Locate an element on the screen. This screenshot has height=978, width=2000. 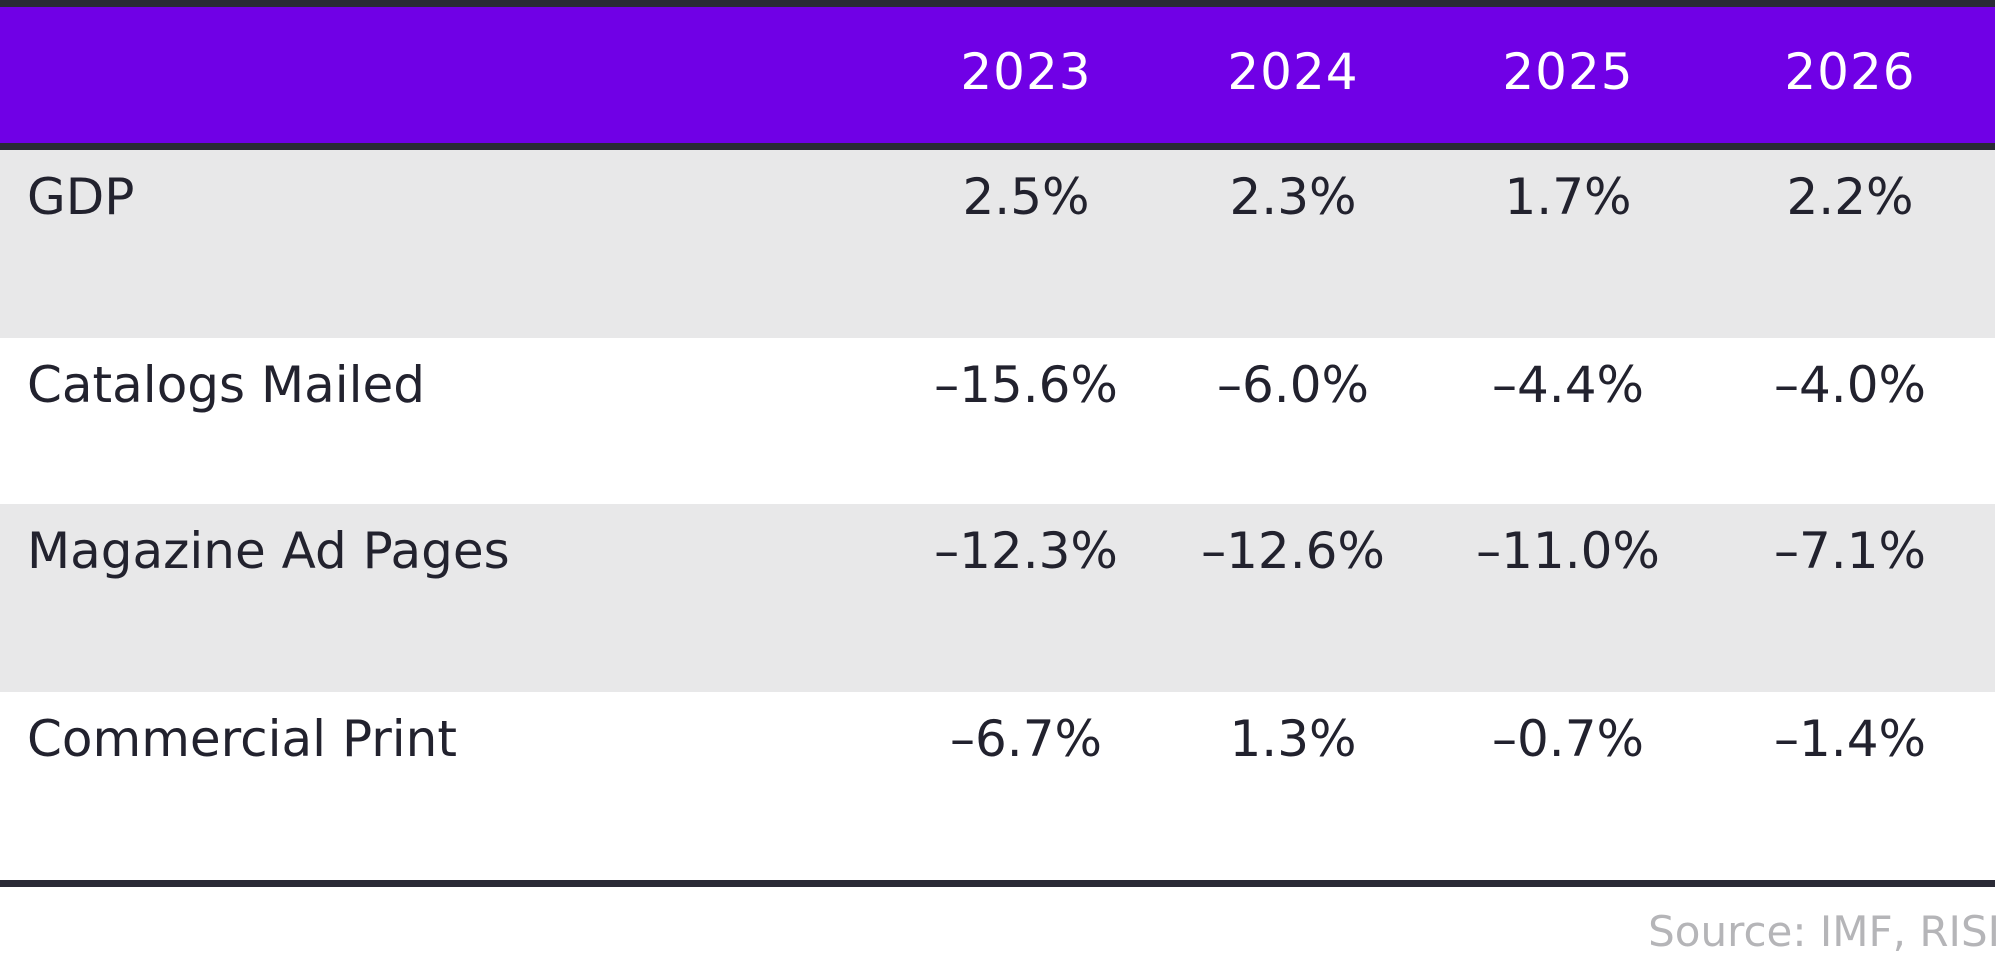
table-cell: –0.7% is located at coordinates (1568, 739).